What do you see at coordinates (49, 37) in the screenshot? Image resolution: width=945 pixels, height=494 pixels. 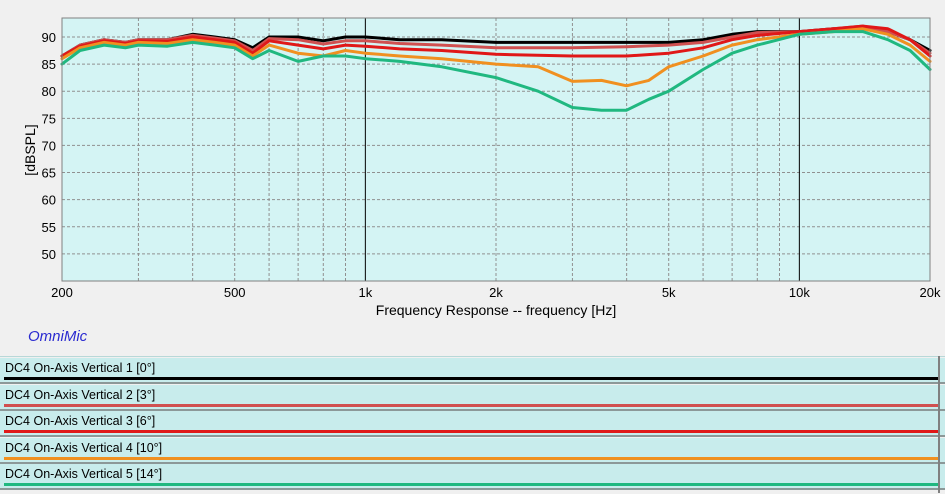 I see `y-tick-label: 90` at bounding box center [49, 37].